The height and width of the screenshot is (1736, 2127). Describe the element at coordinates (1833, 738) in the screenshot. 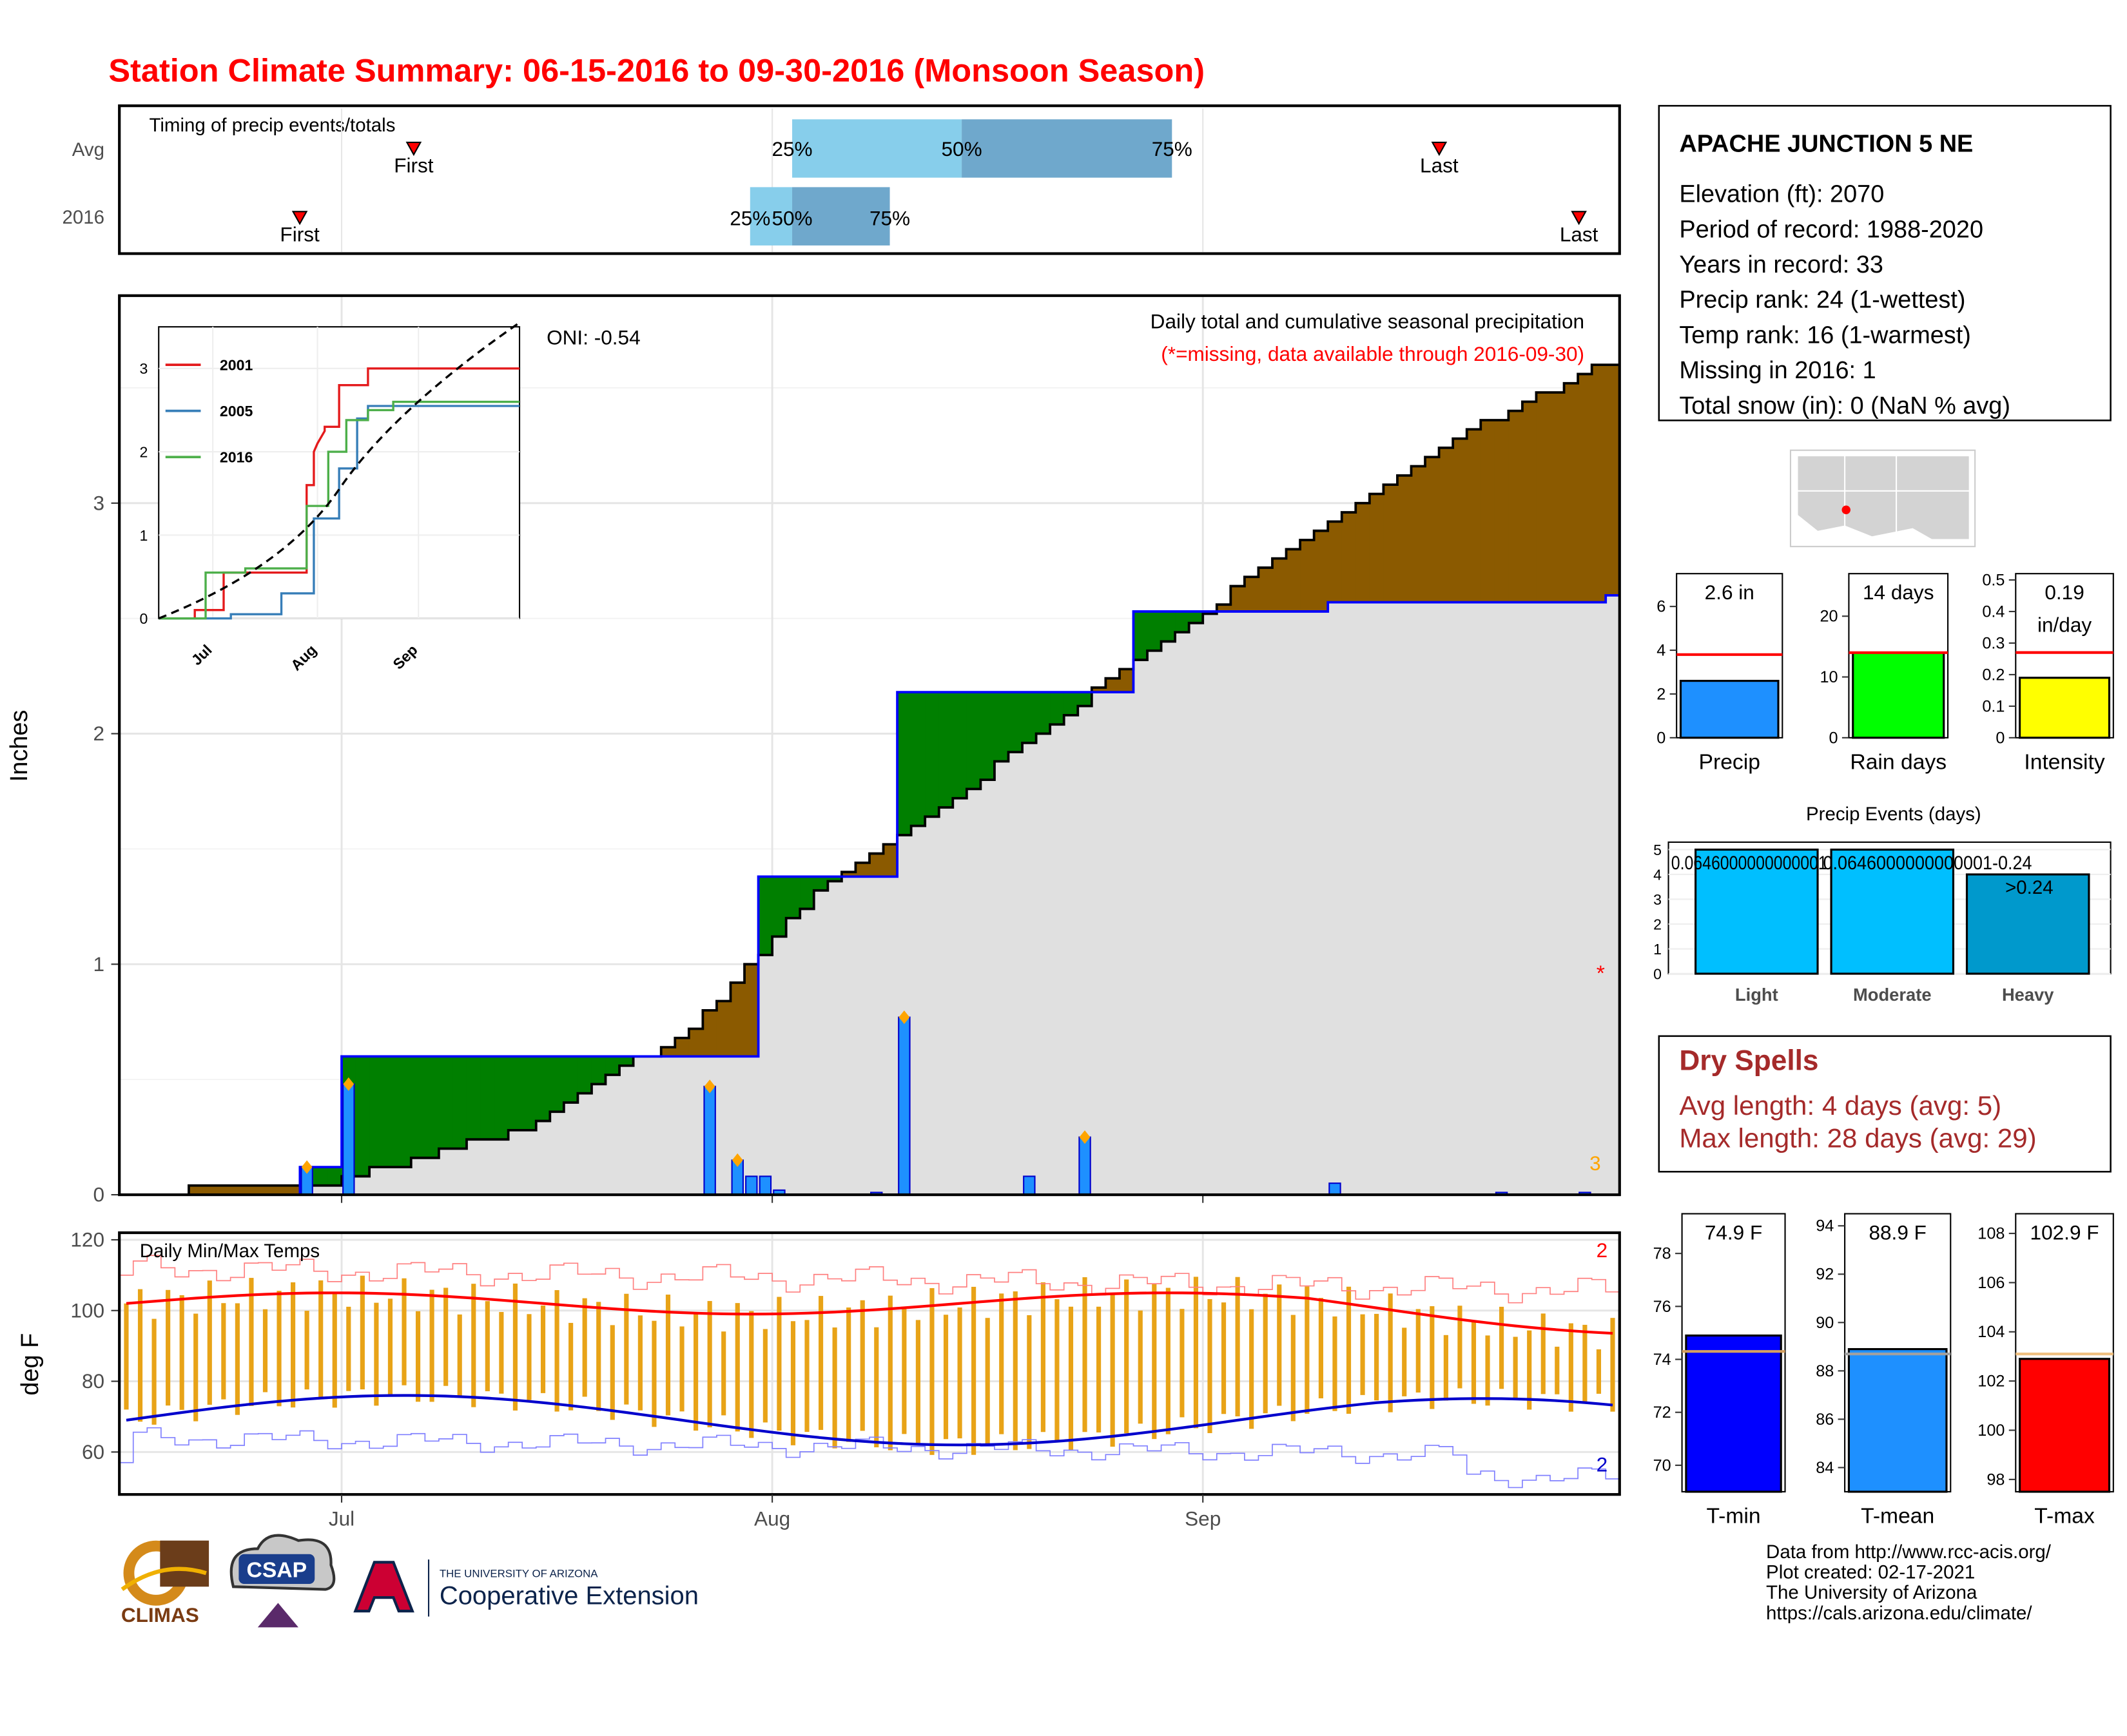

I see `rain_days-ytick-label: 0` at that location.